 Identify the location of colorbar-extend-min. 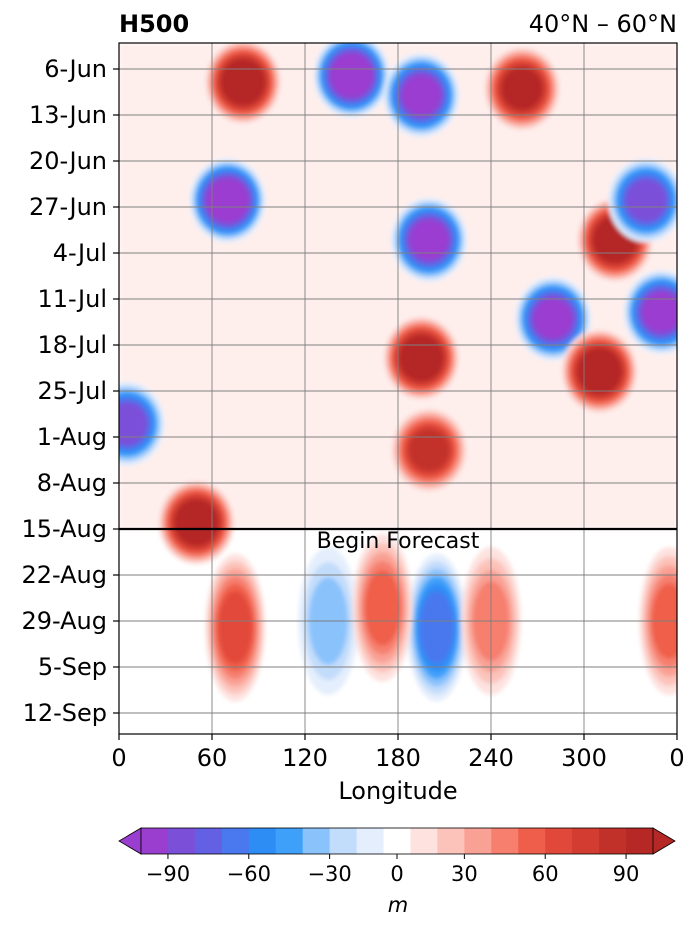
(130, 841).